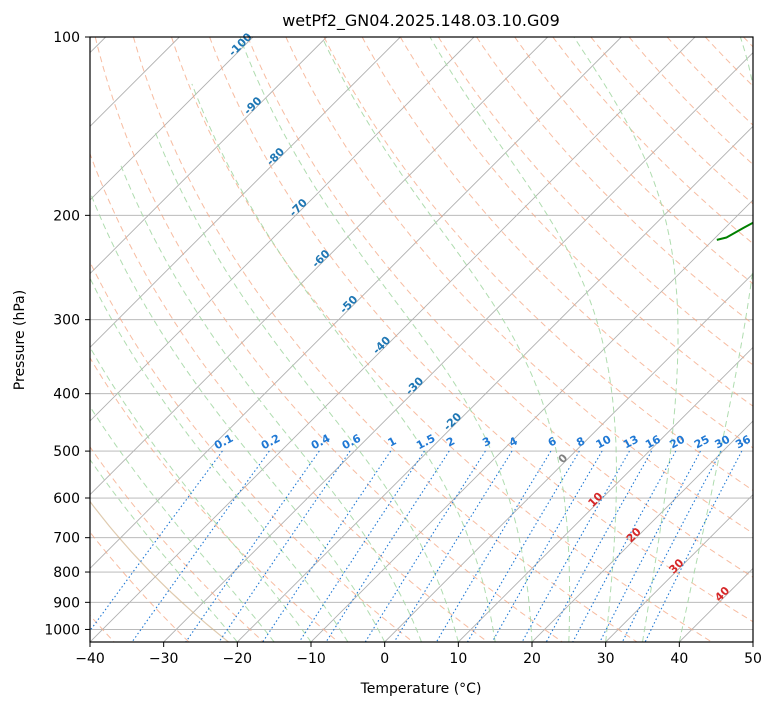 The image size is (775, 708). I want to click on x-tick-label: −10, so click(311, 659).